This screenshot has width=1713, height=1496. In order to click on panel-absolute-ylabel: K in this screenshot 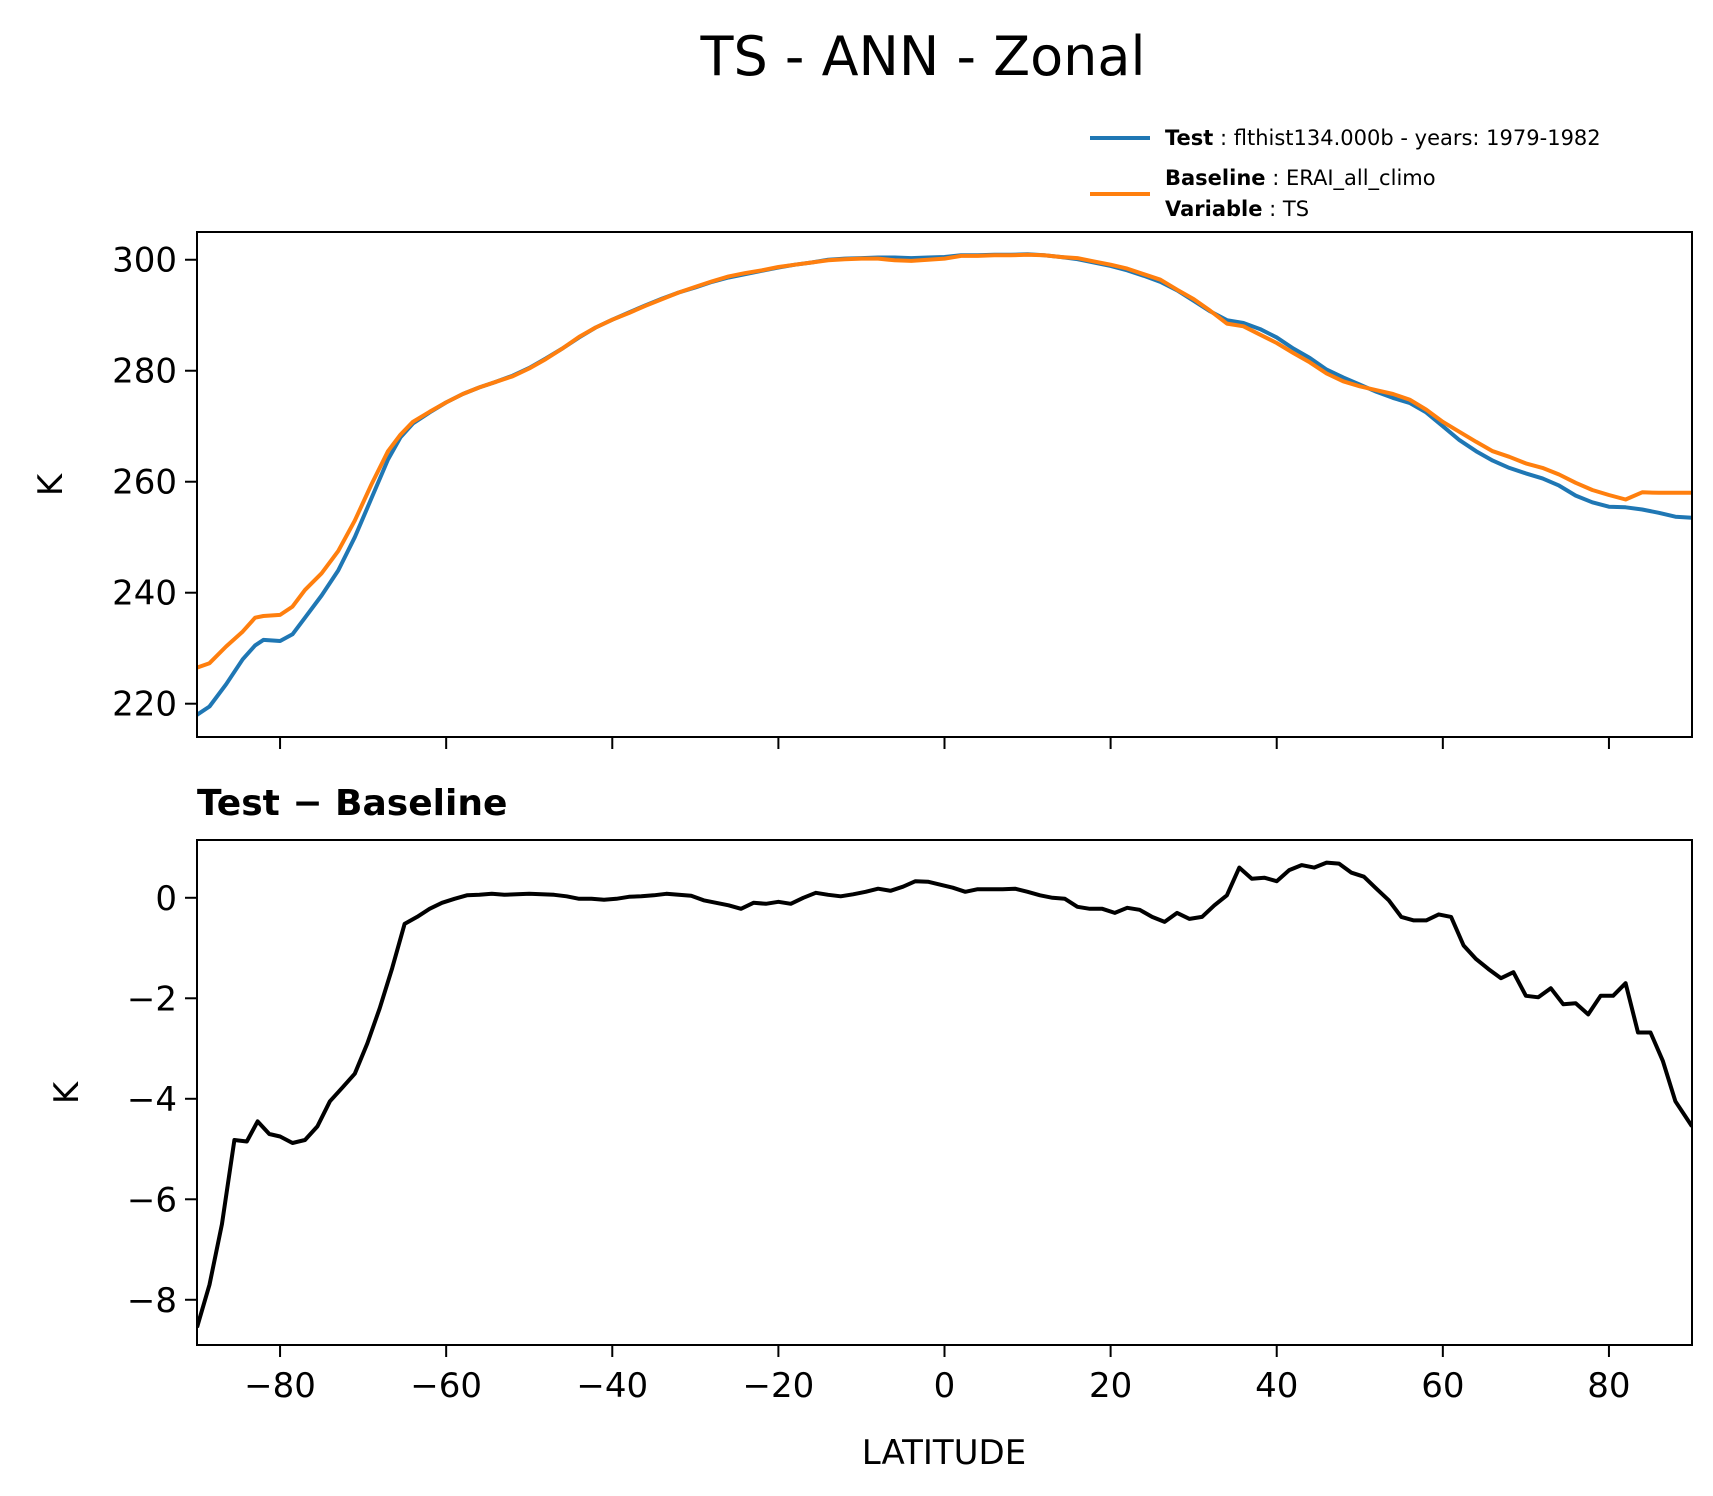, I will do `click(51, 484)`.